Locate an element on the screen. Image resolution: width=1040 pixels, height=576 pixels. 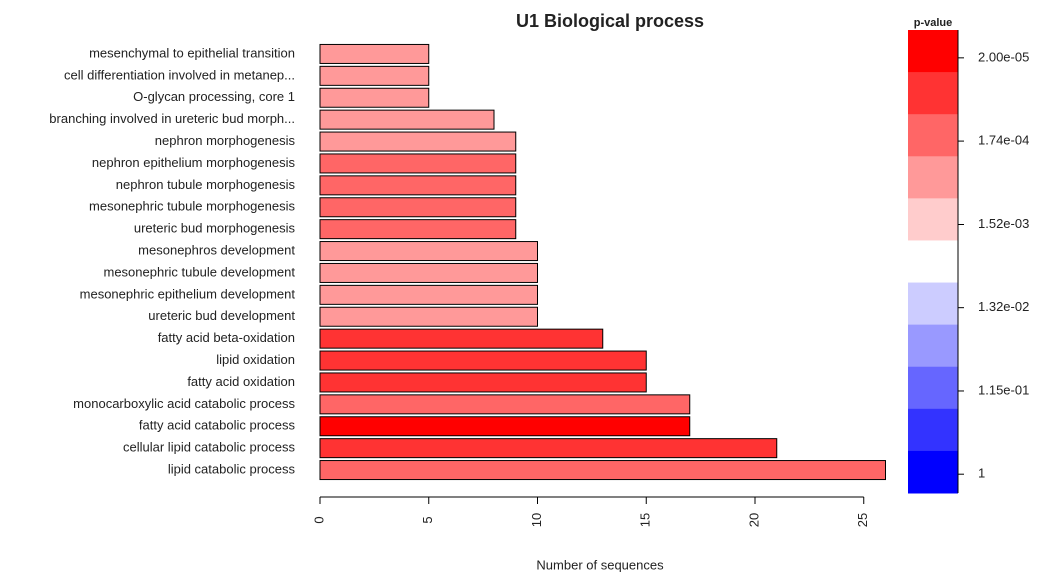
colorbar-tick-label: 2.00e-05 is located at coordinates (1003, 56).